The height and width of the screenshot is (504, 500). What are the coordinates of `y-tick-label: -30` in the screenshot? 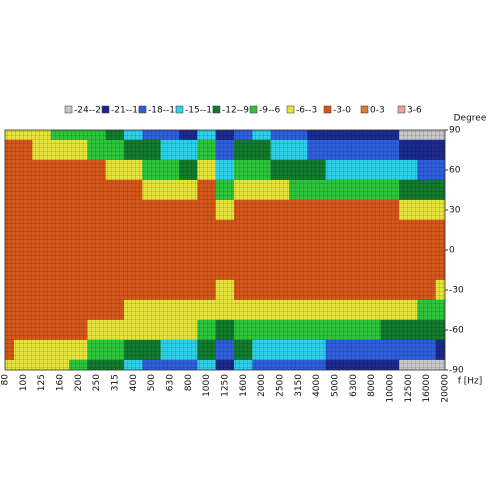 It's located at (456, 291).